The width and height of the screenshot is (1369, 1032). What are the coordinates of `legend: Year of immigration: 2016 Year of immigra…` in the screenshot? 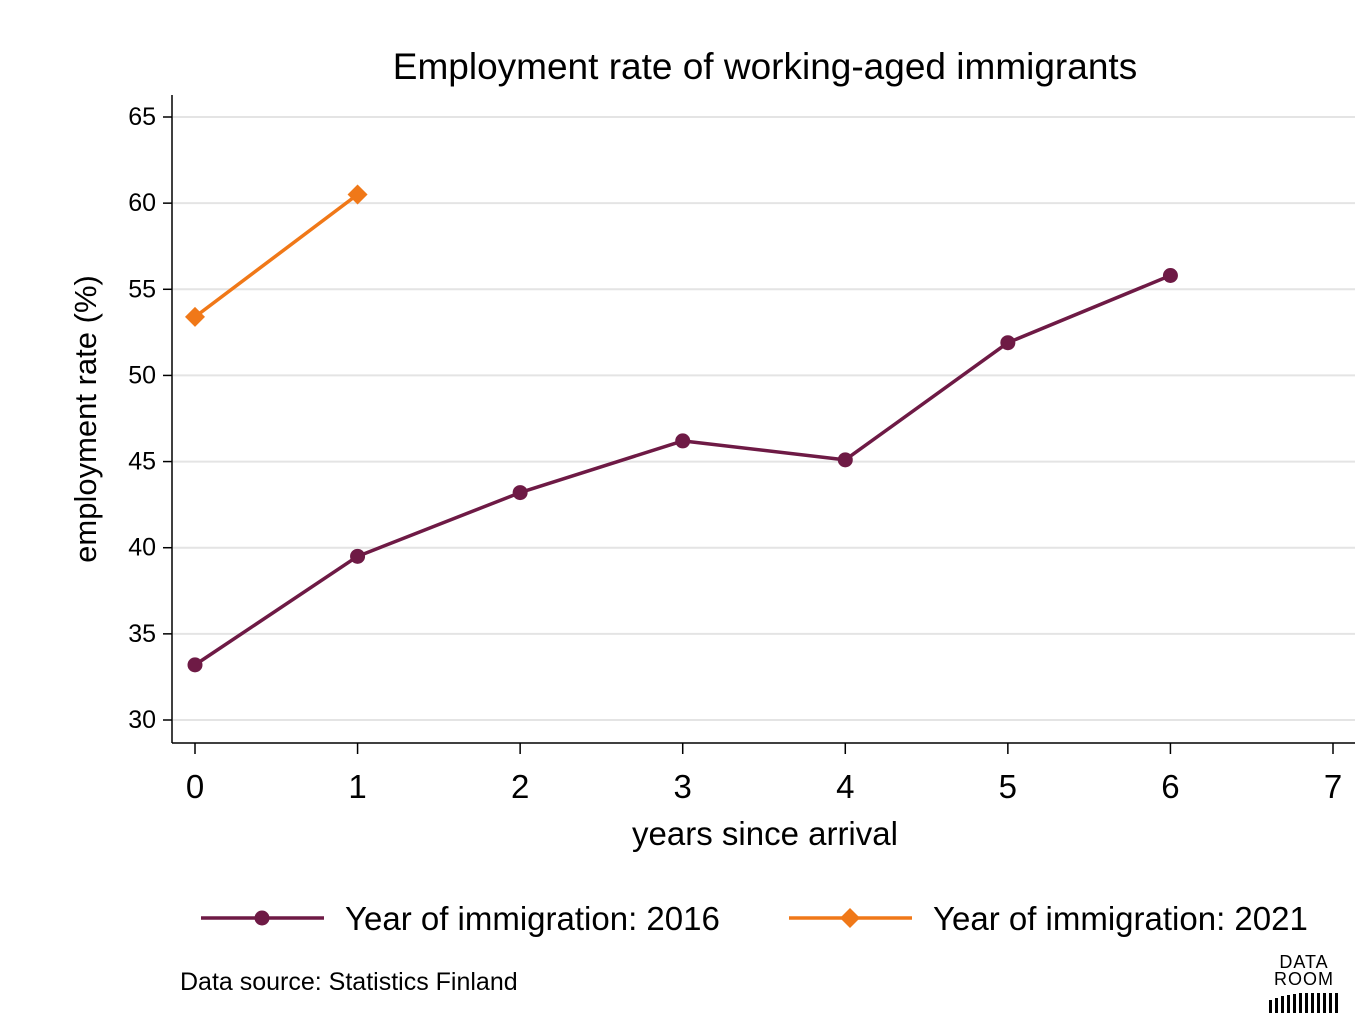 It's located at (754, 918).